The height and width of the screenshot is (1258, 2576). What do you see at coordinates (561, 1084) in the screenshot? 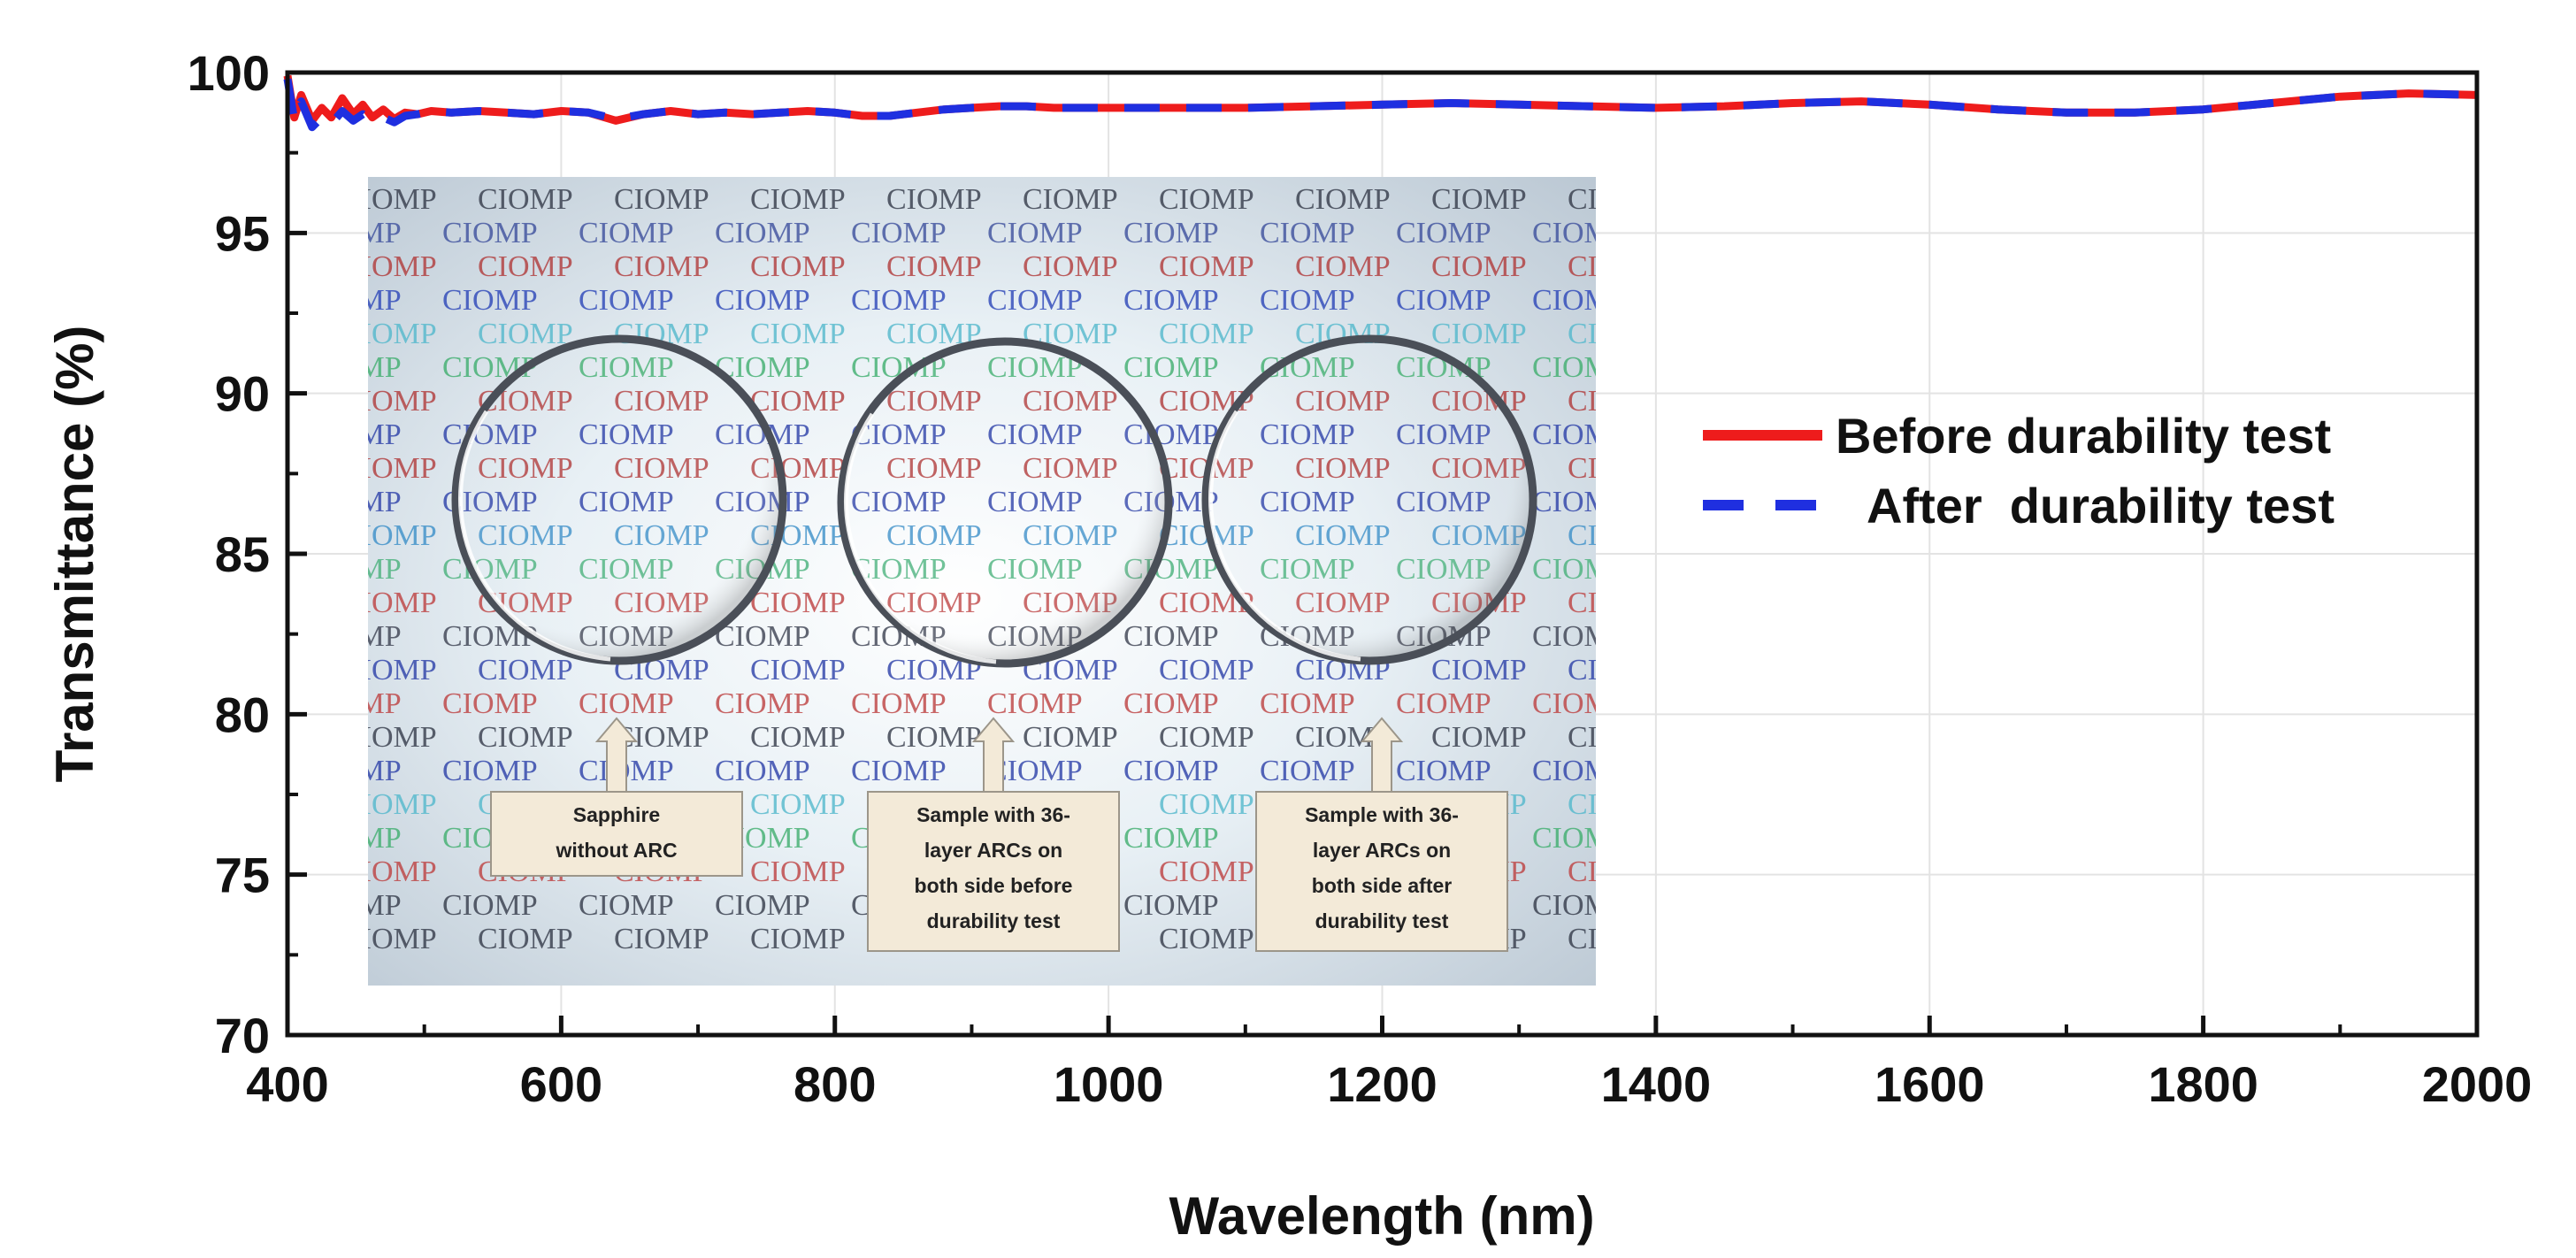
I see `x-tick-label: 600` at bounding box center [561, 1084].